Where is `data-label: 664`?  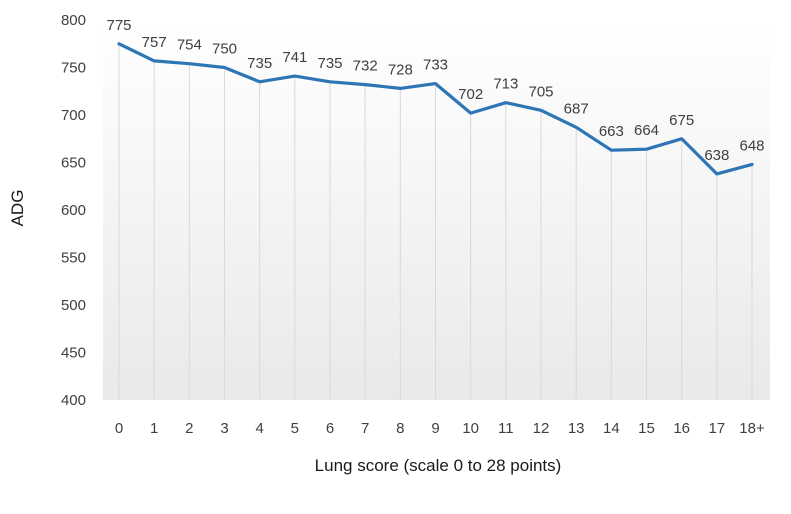
data-label: 664 is located at coordinates (646, 130).